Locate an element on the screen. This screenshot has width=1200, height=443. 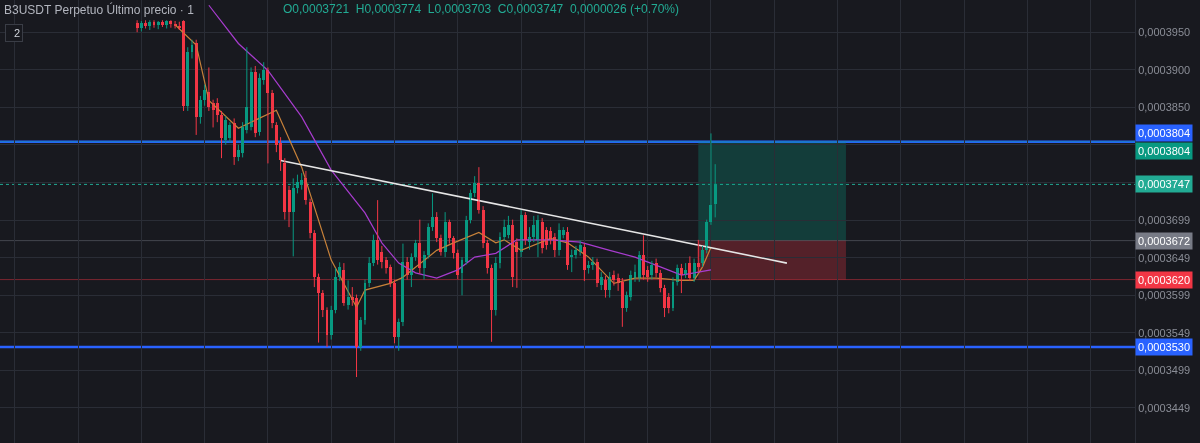
y-tick-label: 0,0003900 is located at coordinates (1164, 69).